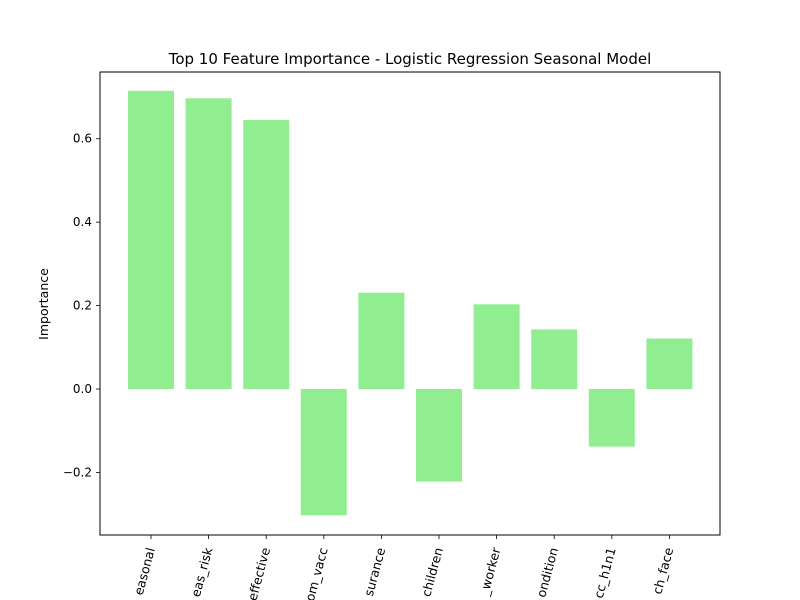  Describe the element at coordinates (490, 571) in the screenshot. I see `x-tick-label-6: _worker` at that location.